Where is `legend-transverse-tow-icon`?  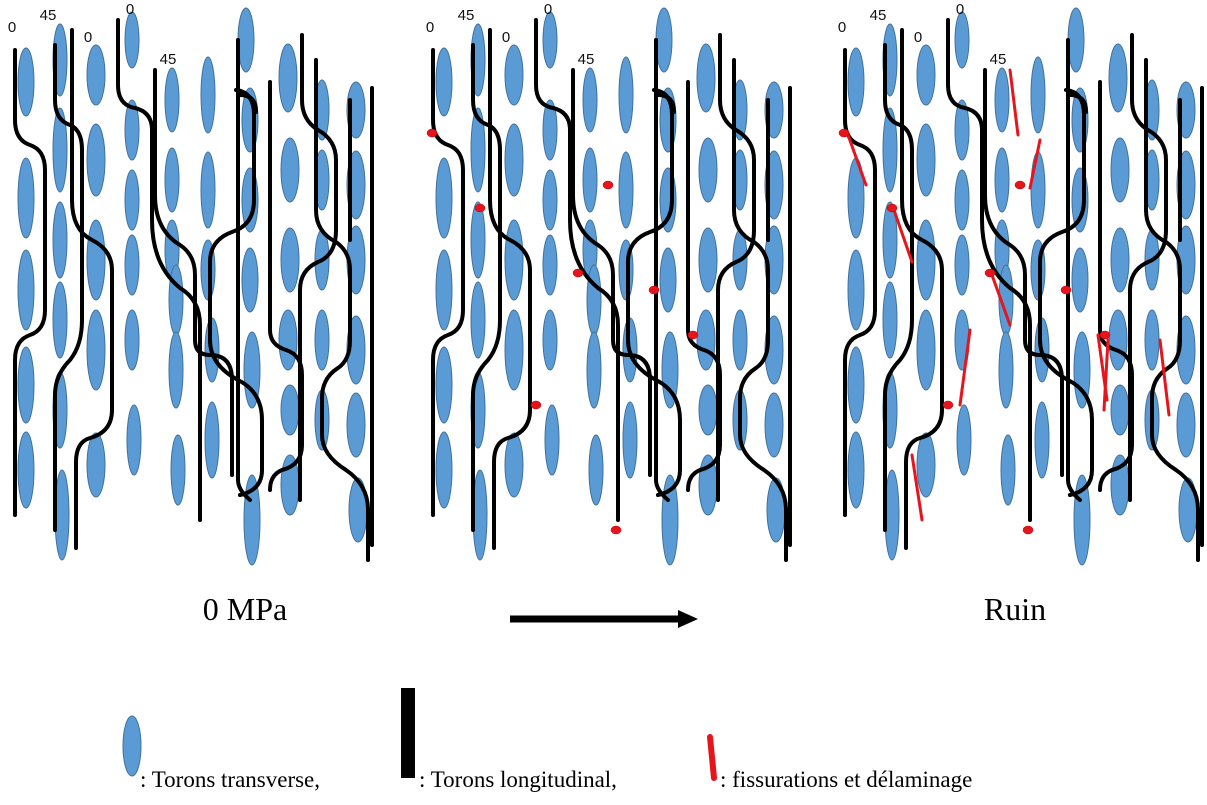 legend-transverse-tow-icon is located at coordinates (132, 746).